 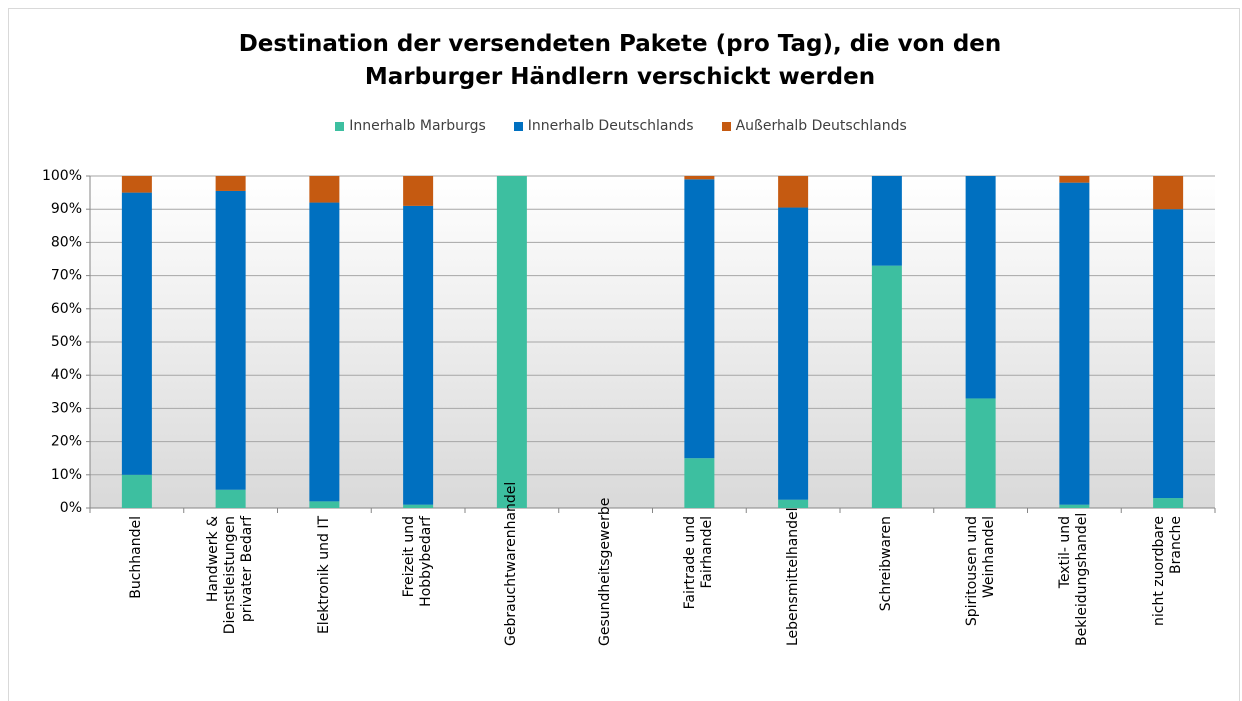 I want to click on x-tick-label: Fairtrade und Fairhandel, so click(x=699, y=563).